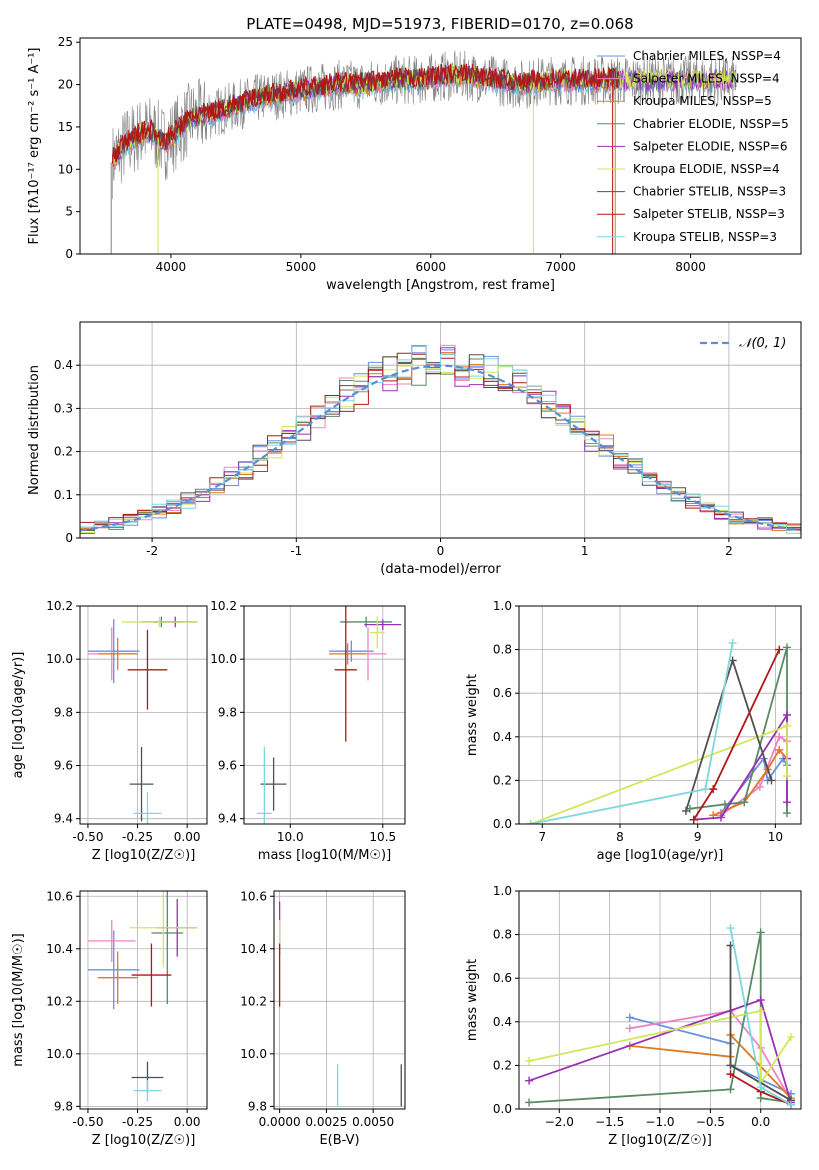  I want to click on y-tick-label: 10.4, so click(253, 949).